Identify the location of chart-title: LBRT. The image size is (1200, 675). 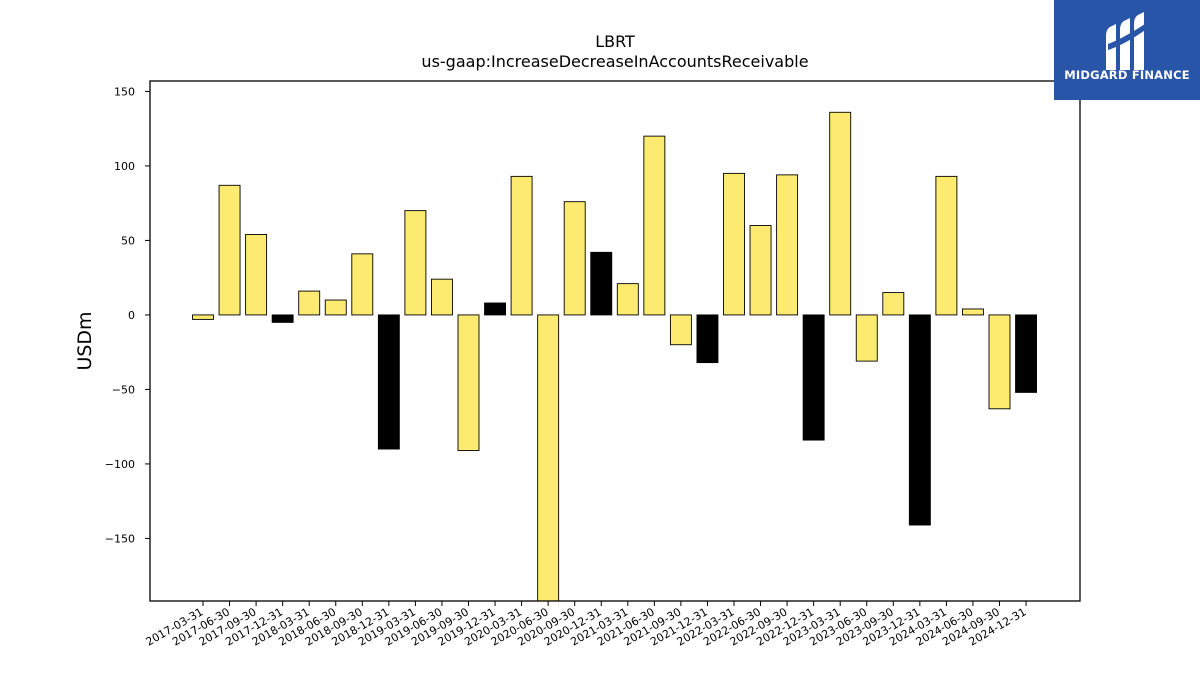
(615, 41).